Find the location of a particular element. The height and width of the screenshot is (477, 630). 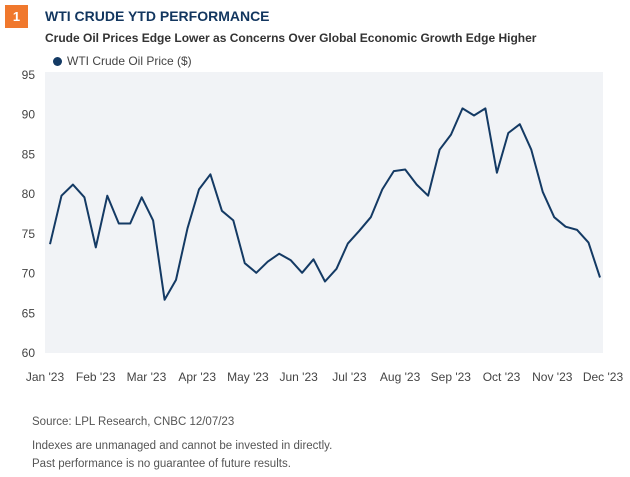

y-tick-label: 85 is located at coordinates (29, 154).